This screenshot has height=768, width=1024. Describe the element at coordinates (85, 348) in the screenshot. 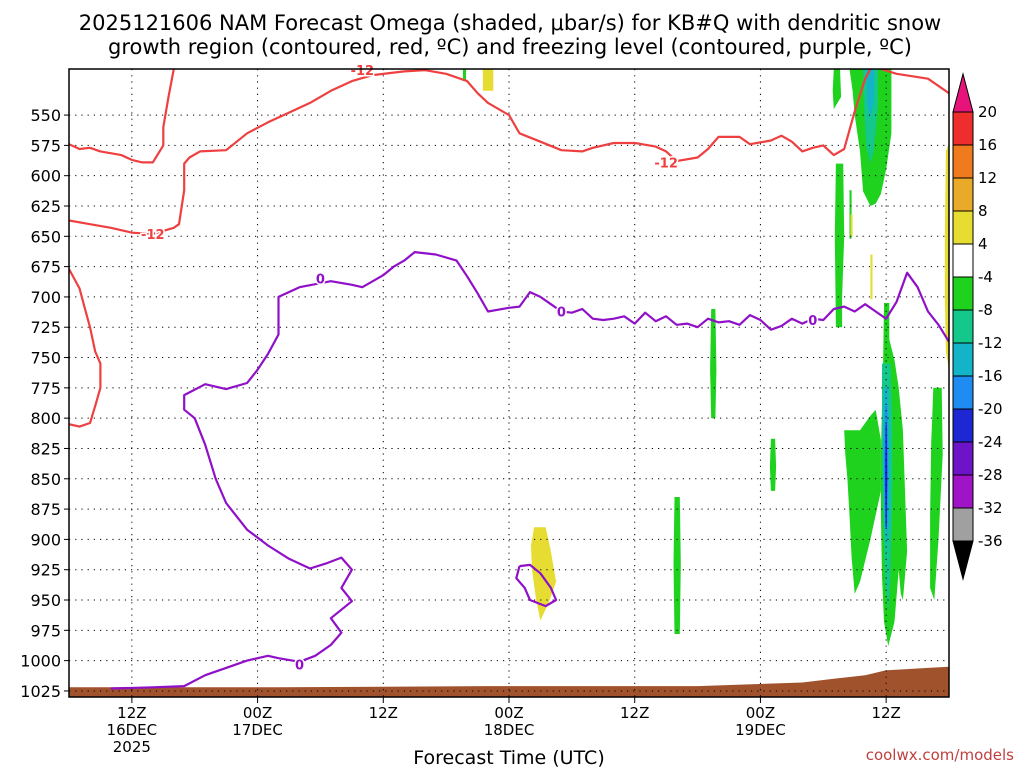

I see `dgz-minus12-left-low` at that location.